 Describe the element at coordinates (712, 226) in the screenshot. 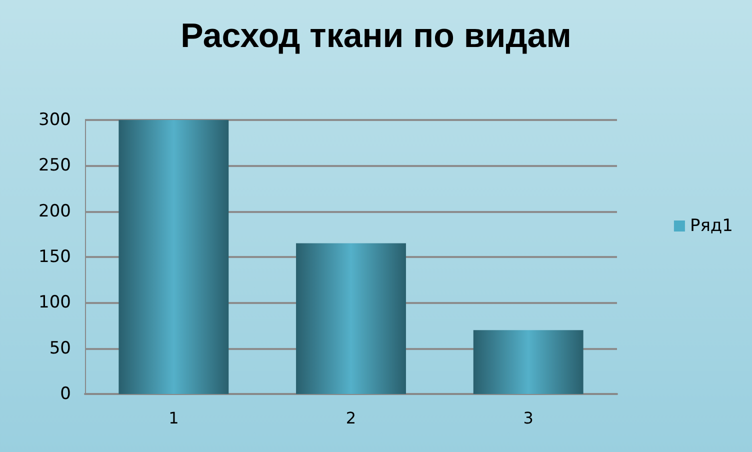

I see `legend-label: Ряд1` at that location.